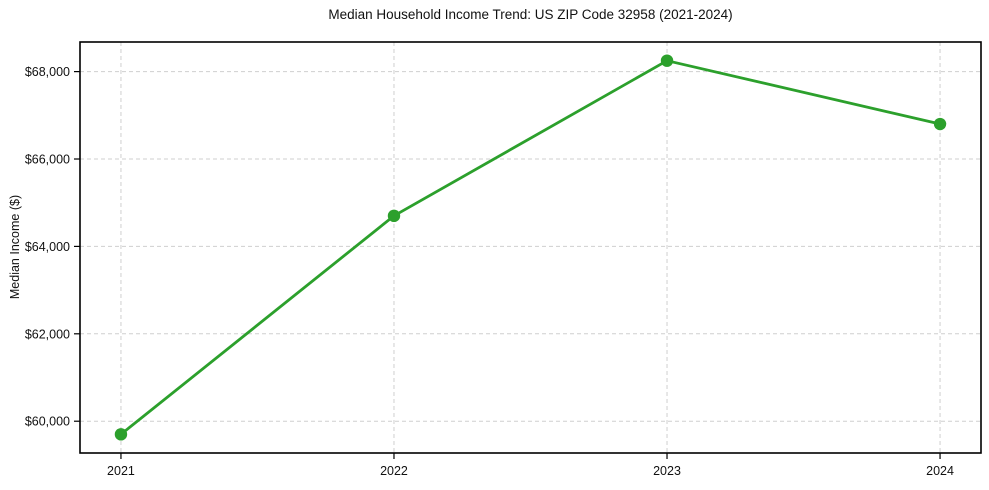  What do you see at coordinates (47, 247) in the screenshot?
I see `y-tick-label: $64,000` at bounding box center [47, 247].